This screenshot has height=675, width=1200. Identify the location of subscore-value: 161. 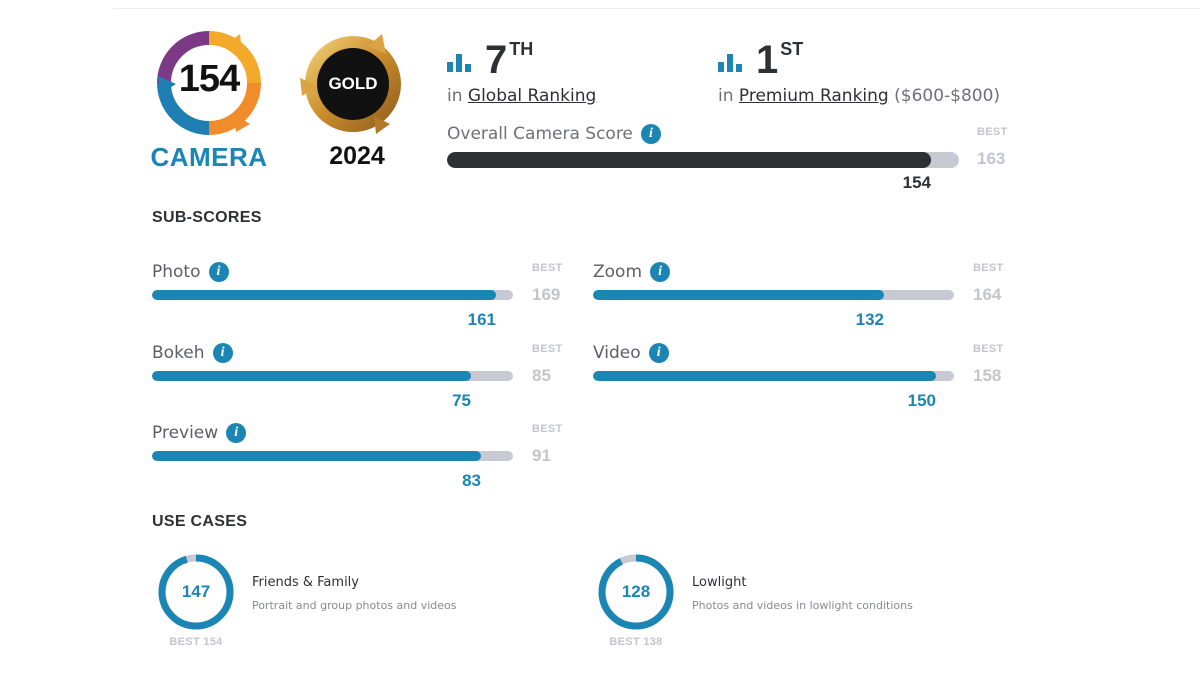
(481, 319).